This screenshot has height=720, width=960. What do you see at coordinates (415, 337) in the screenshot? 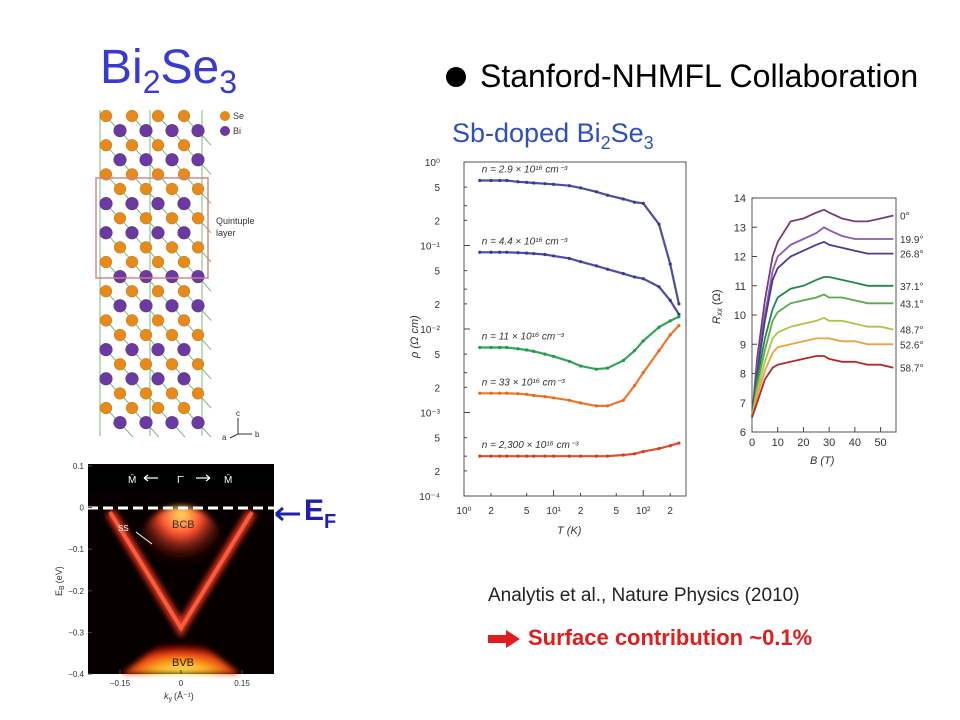
I see `resistivity-y-label: ρ (Ω cm)` at bounding box center [415, 337].